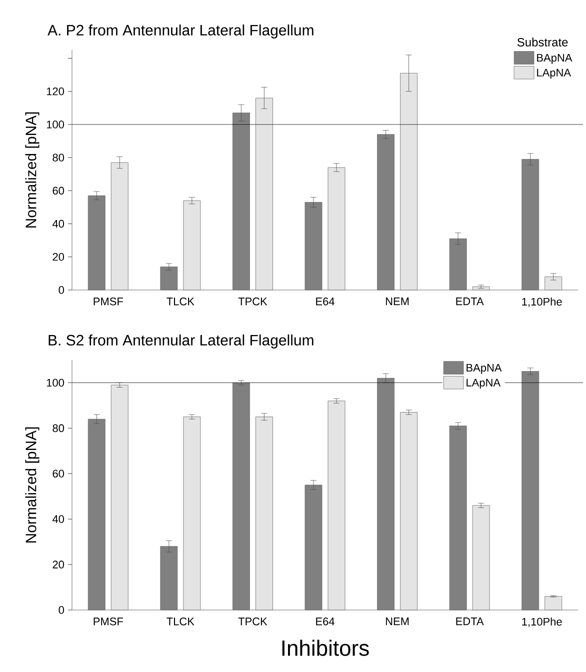 The width and height of the screenshot is (586, 672). Describe the element at coordinates (181, 31) in the screenshot. I see `chart-title: A. P2 from Antennular Lateral Flagellum` at that location.